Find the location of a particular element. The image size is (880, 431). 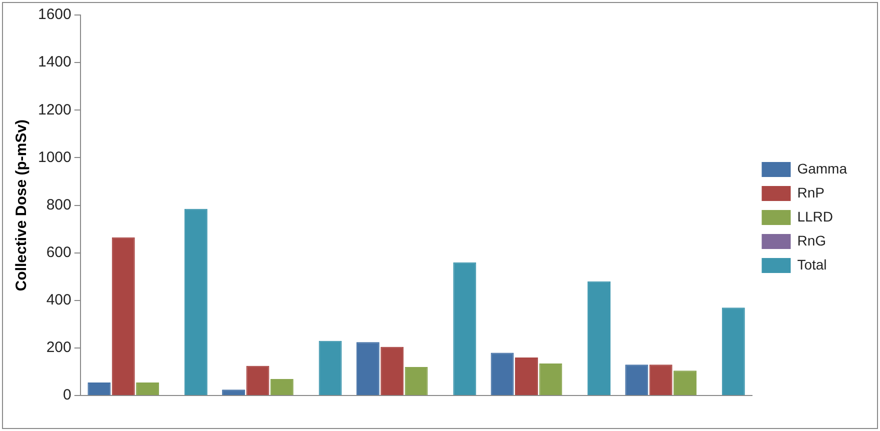

y-tick-label: 200 is located at coordinates (59, 347).